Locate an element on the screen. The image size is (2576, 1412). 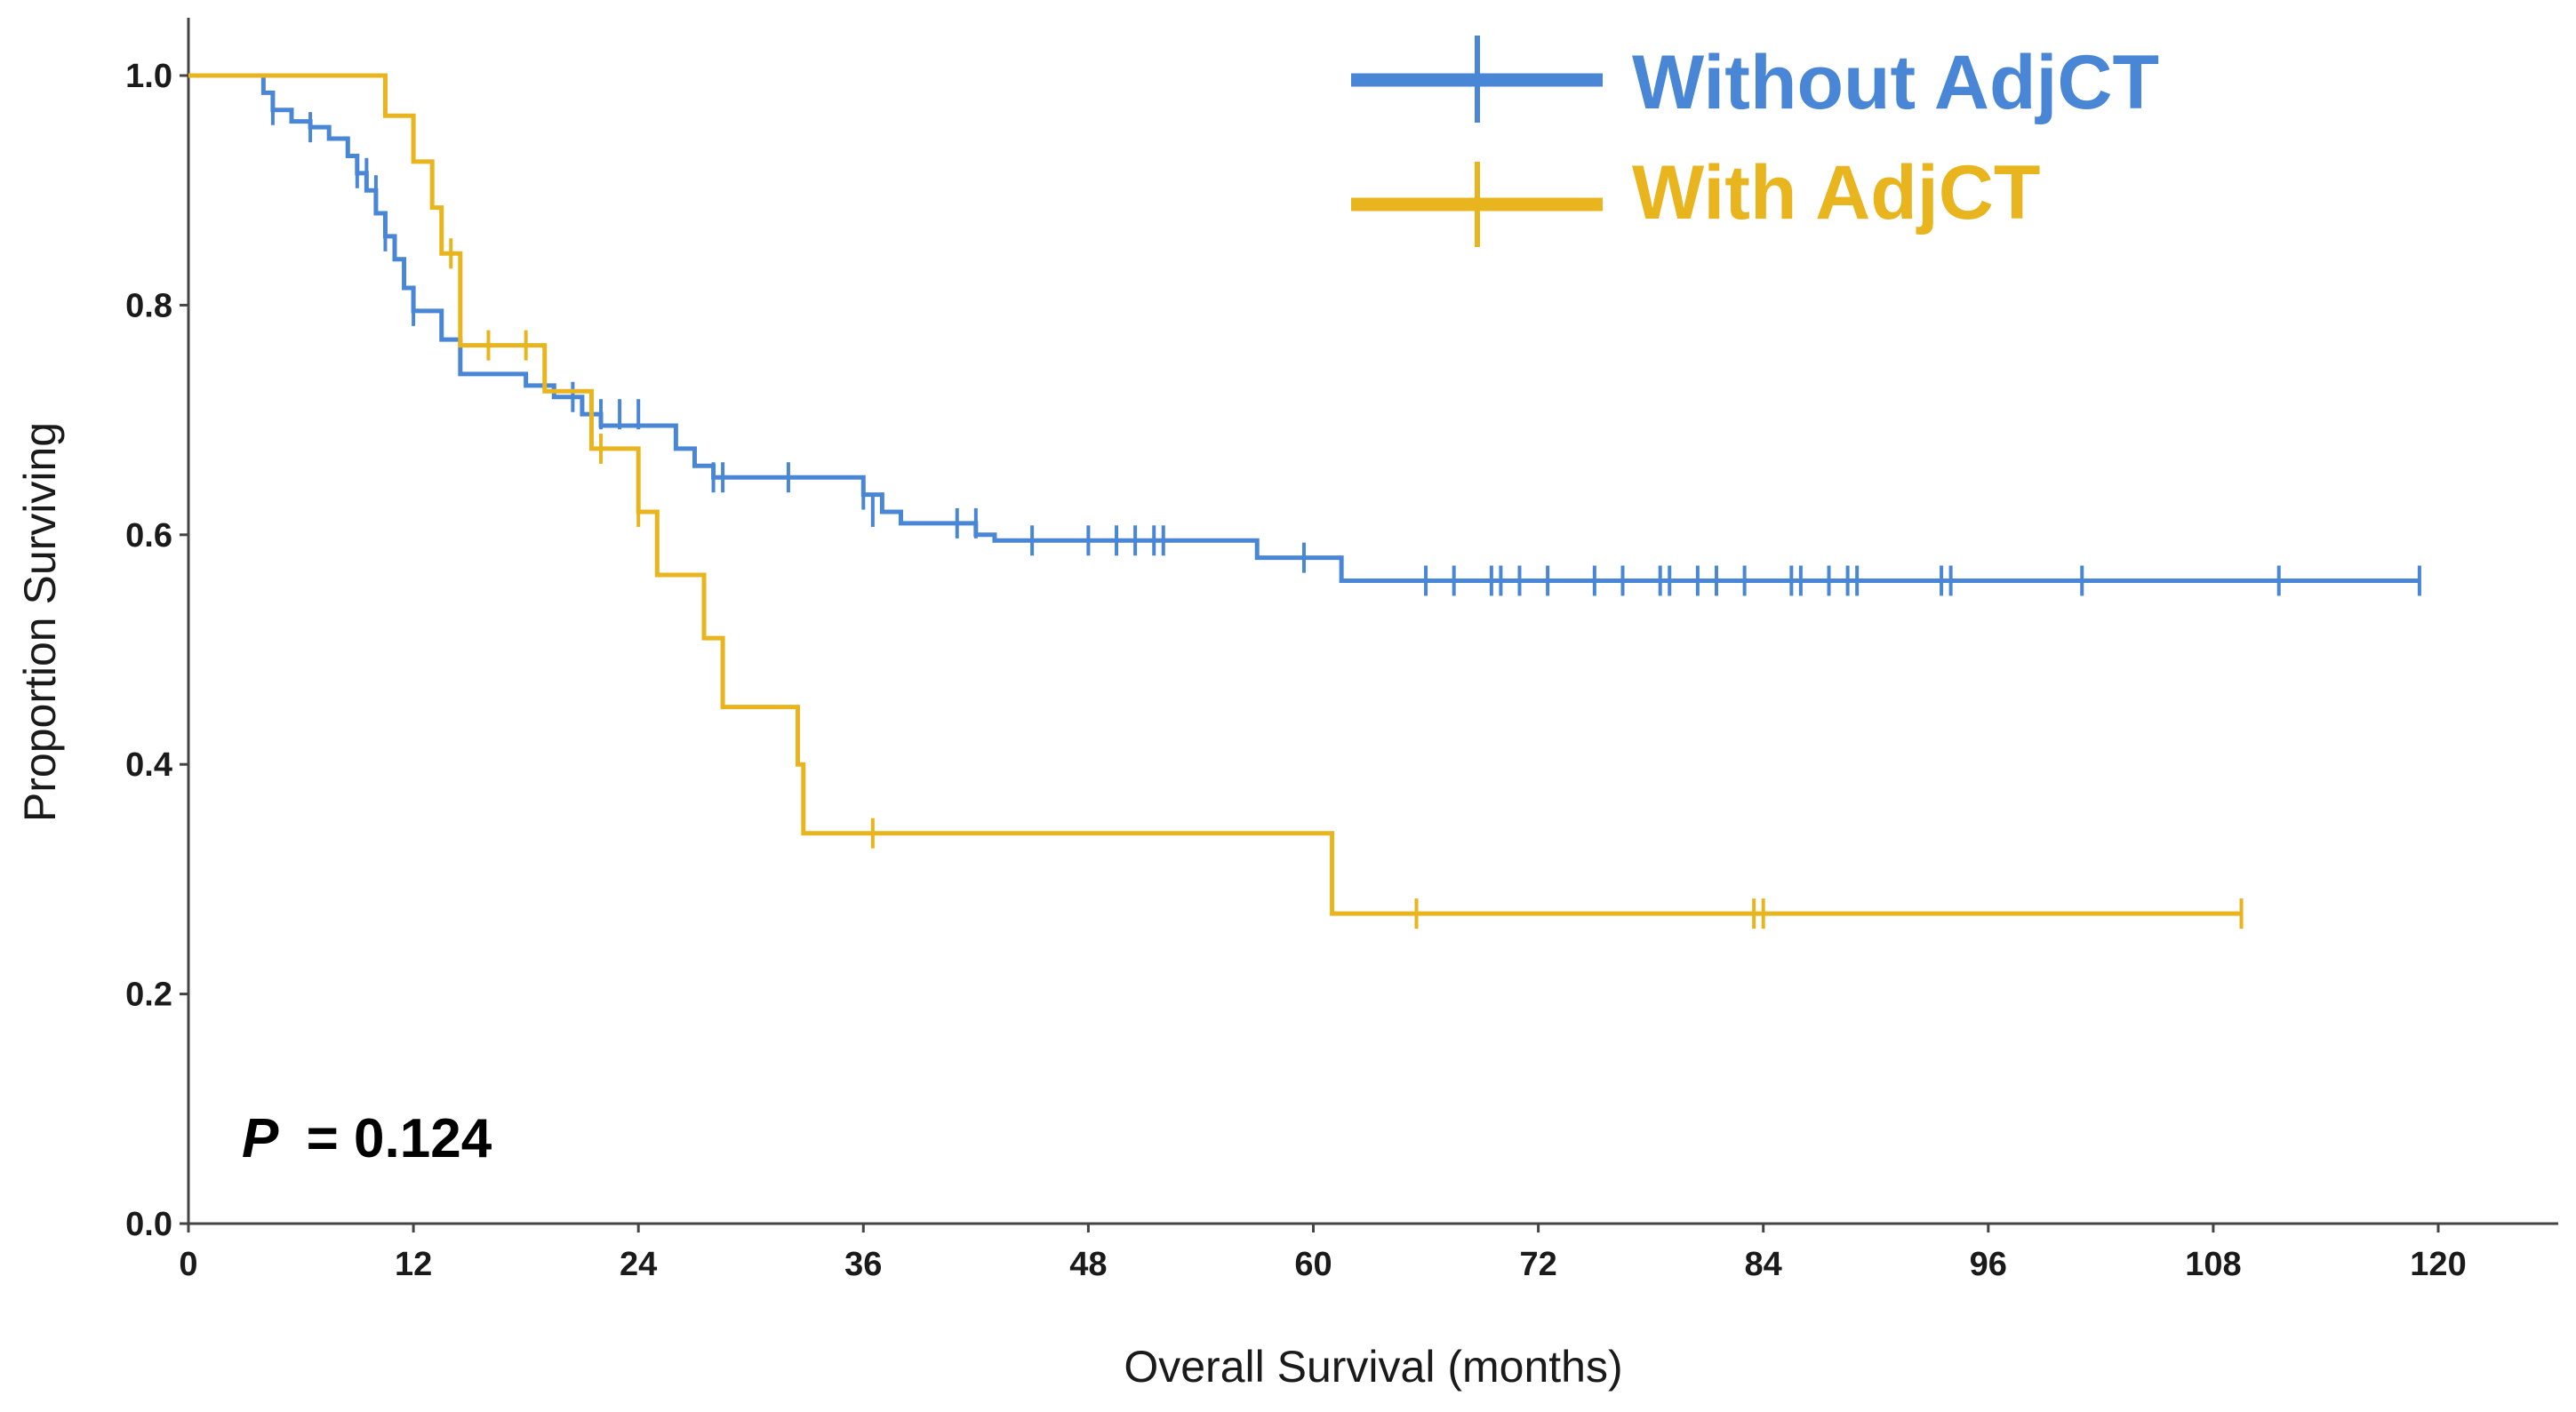
legend-item-with-adjct: With AdjCT is located at coordinates (1695, 198).